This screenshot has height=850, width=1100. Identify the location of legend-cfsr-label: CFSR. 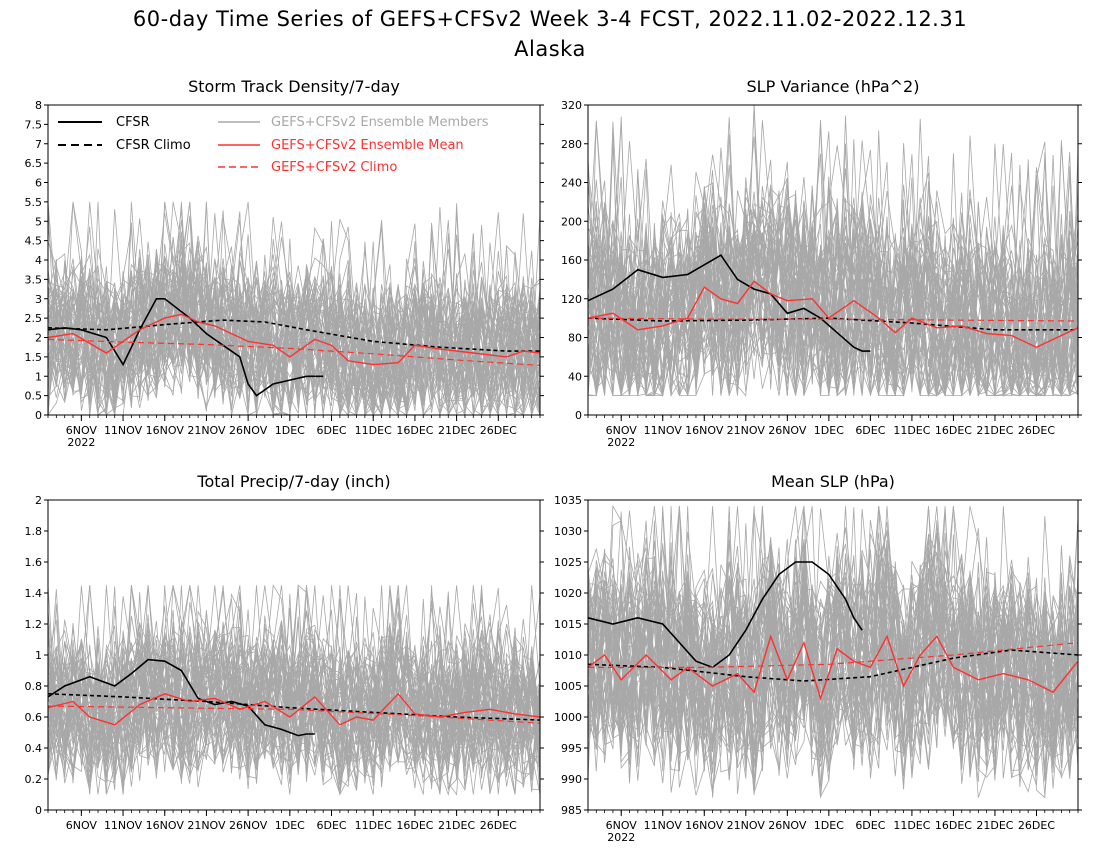
(133, 122).